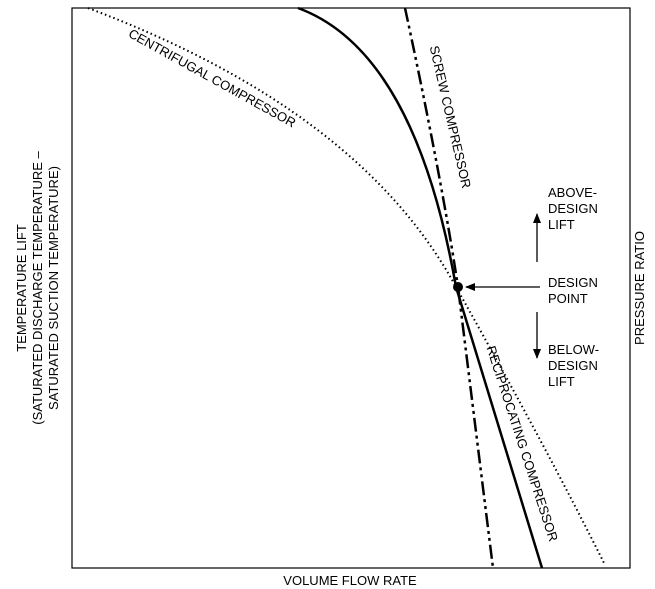 The image size is (655, 589). I want to click on y-axis-label-line: SATURATED SUCTION TEMPERATURE), so click(53, 288).